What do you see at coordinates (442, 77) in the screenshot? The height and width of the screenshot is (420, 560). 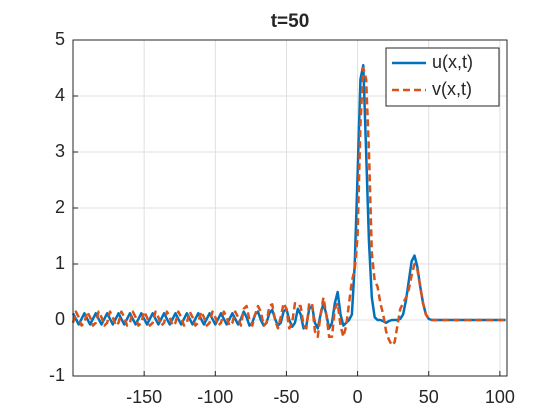 I see `legend-box` at bounding box center [442, 77].